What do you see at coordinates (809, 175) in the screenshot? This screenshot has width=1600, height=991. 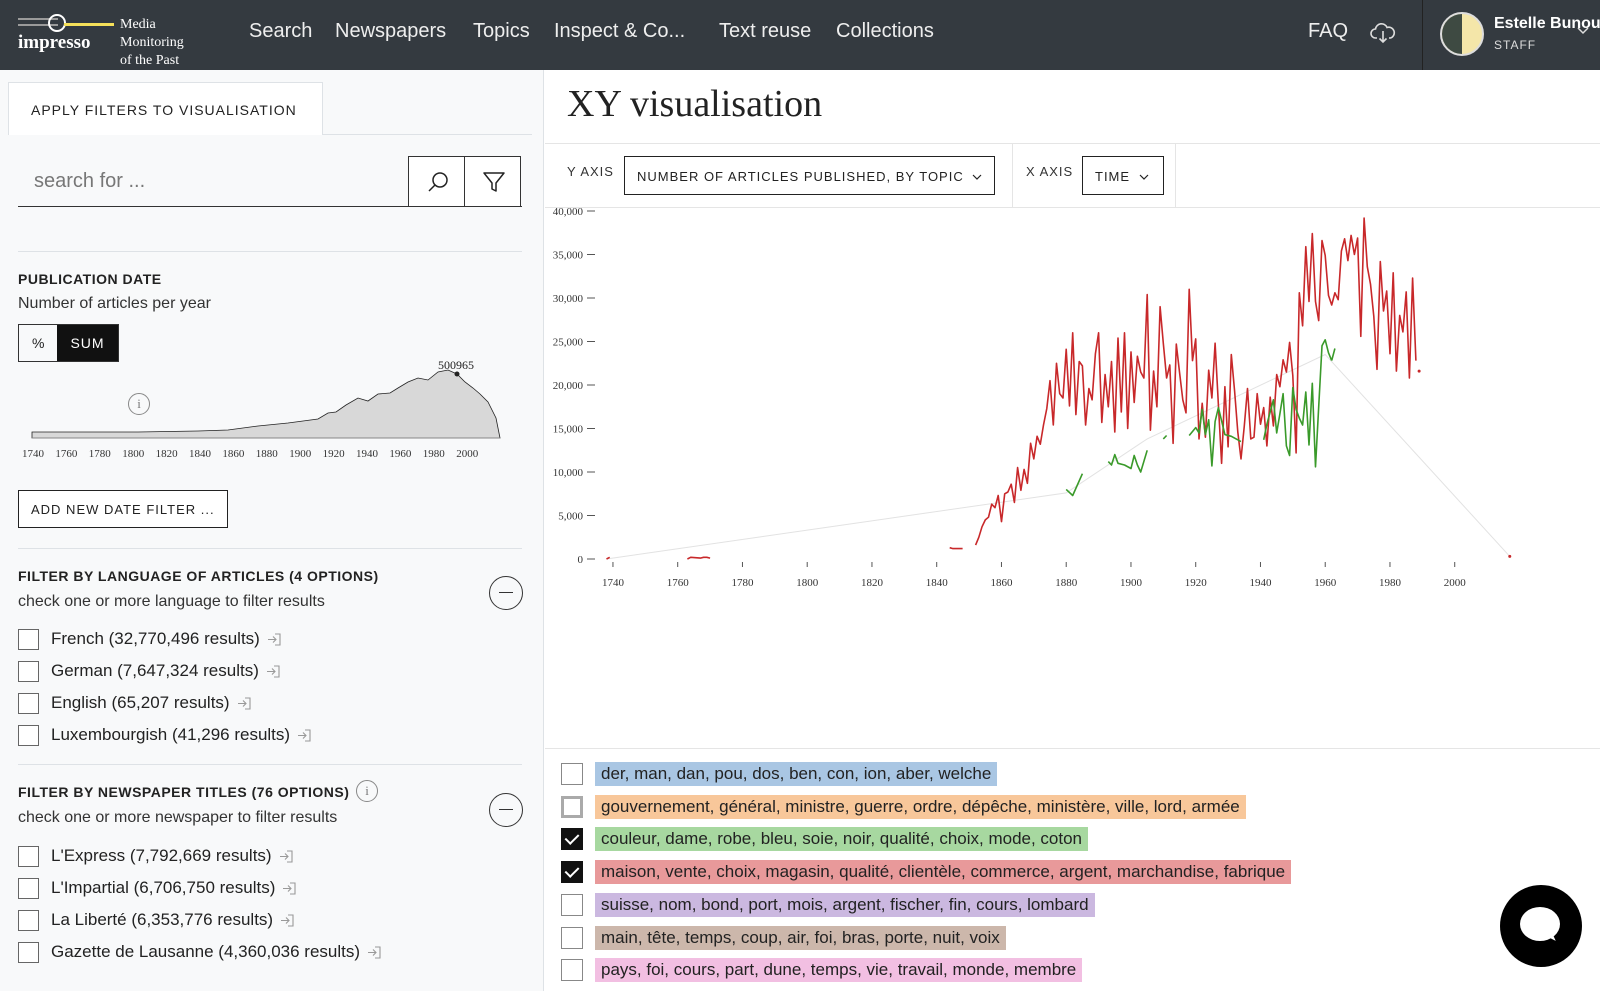 I see `y-axis-select: NUMBER OF ARTICLES PUBLISHED, BY TOPIC` at bounding box center [809, 175].